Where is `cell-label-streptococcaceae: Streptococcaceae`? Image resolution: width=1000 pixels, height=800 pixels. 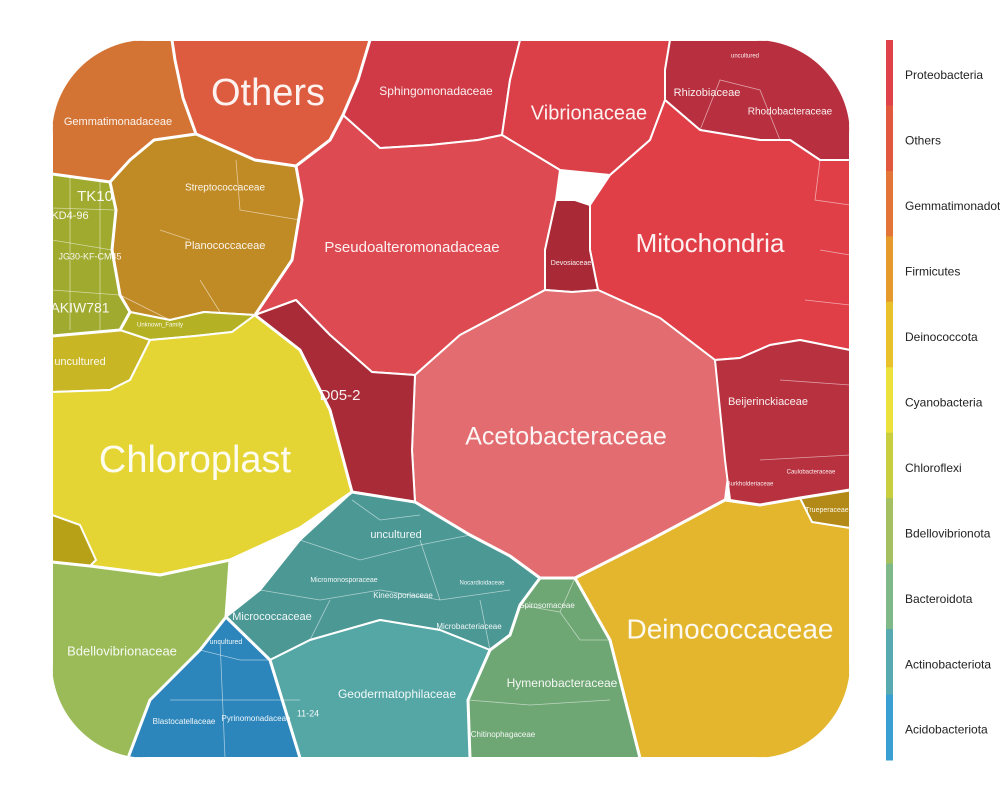 cell-label-streptococcaceae: Streptococcaceae is located at coordinates (225, 188).